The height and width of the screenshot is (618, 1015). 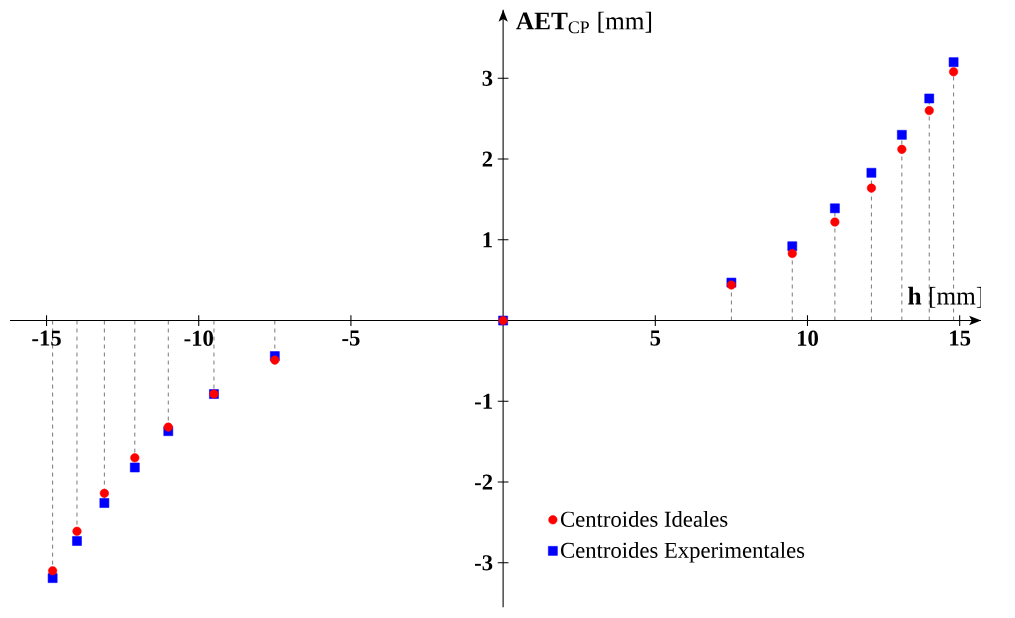 I want to click on y-tick-label: 3, so click(x=487, y=78).